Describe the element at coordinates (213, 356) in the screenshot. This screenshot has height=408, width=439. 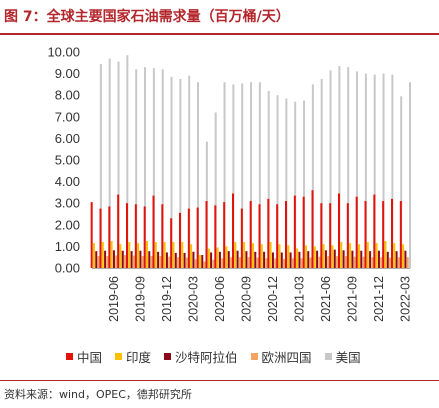
I see `legend: 中国 印度 沙特阿拉伯 欧洲四国 美国` at that location.